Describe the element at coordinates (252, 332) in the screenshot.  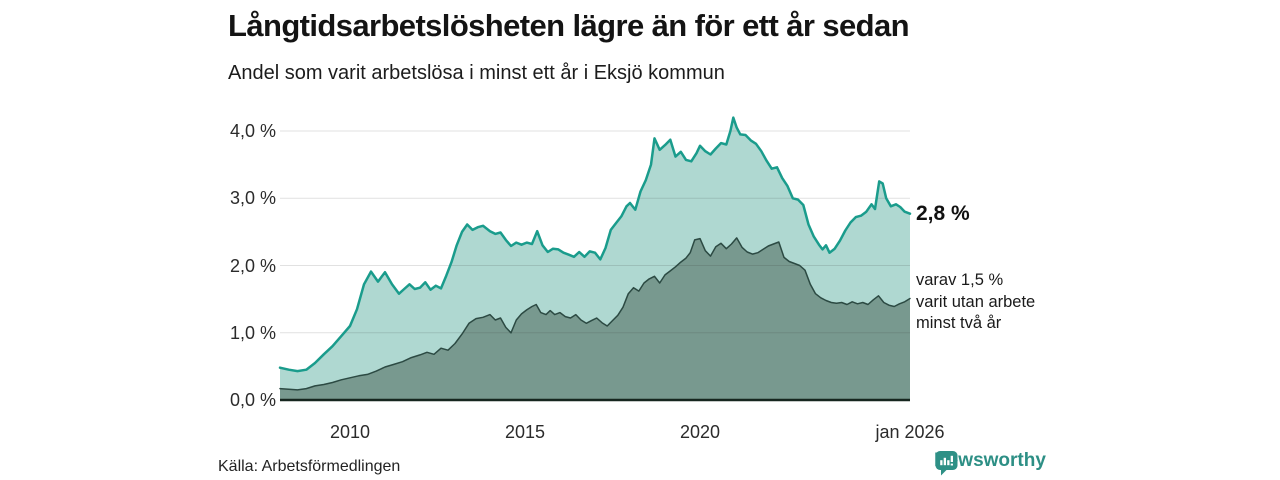
I see `y-tick-1: 1,0 %` at that location.